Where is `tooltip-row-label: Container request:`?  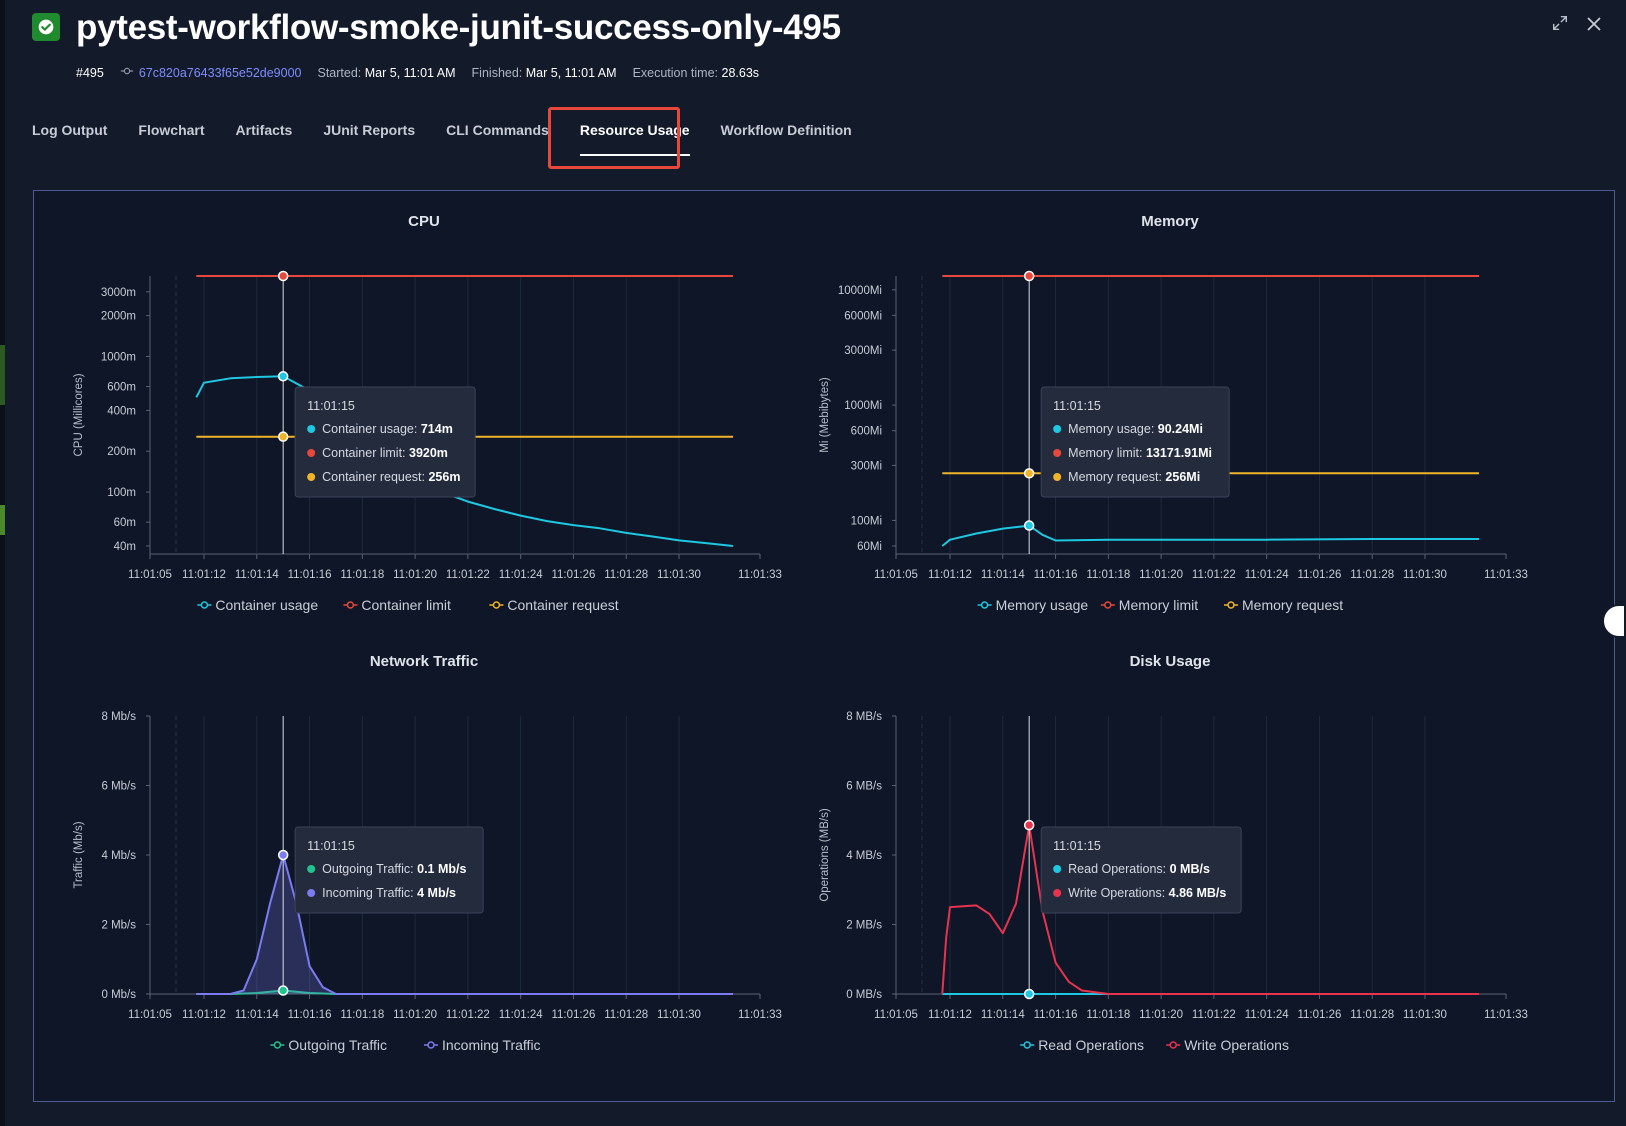 tooltip-row-label: Container request: is located at coordinates (375, 477).